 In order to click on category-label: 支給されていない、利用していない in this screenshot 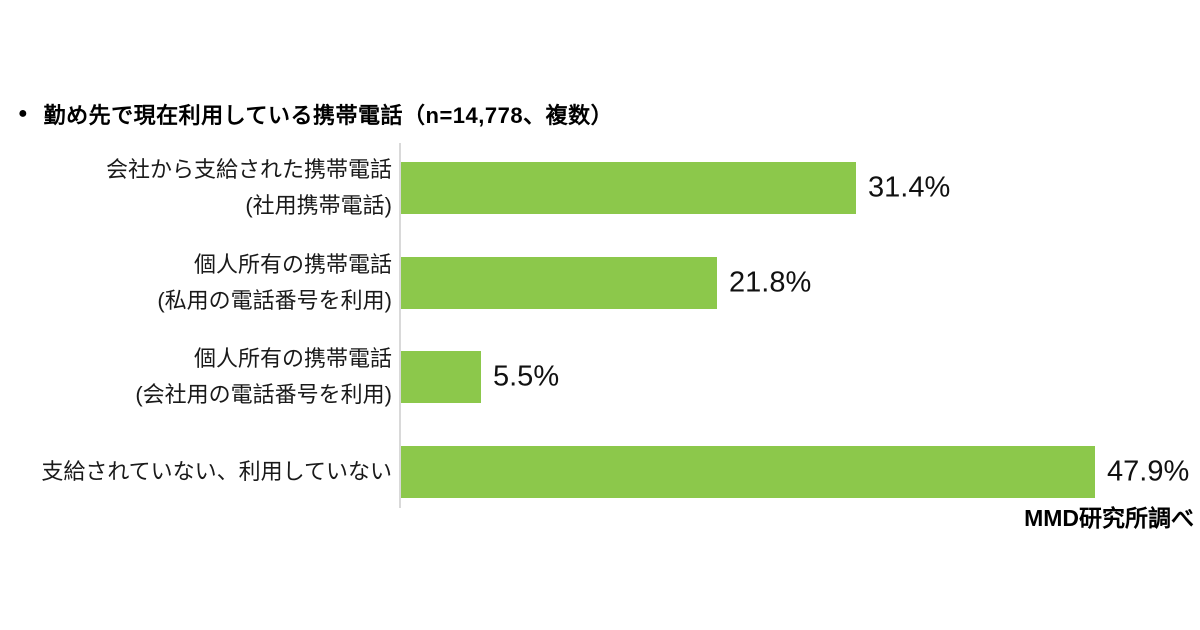, I will do `click(216, 471)`.